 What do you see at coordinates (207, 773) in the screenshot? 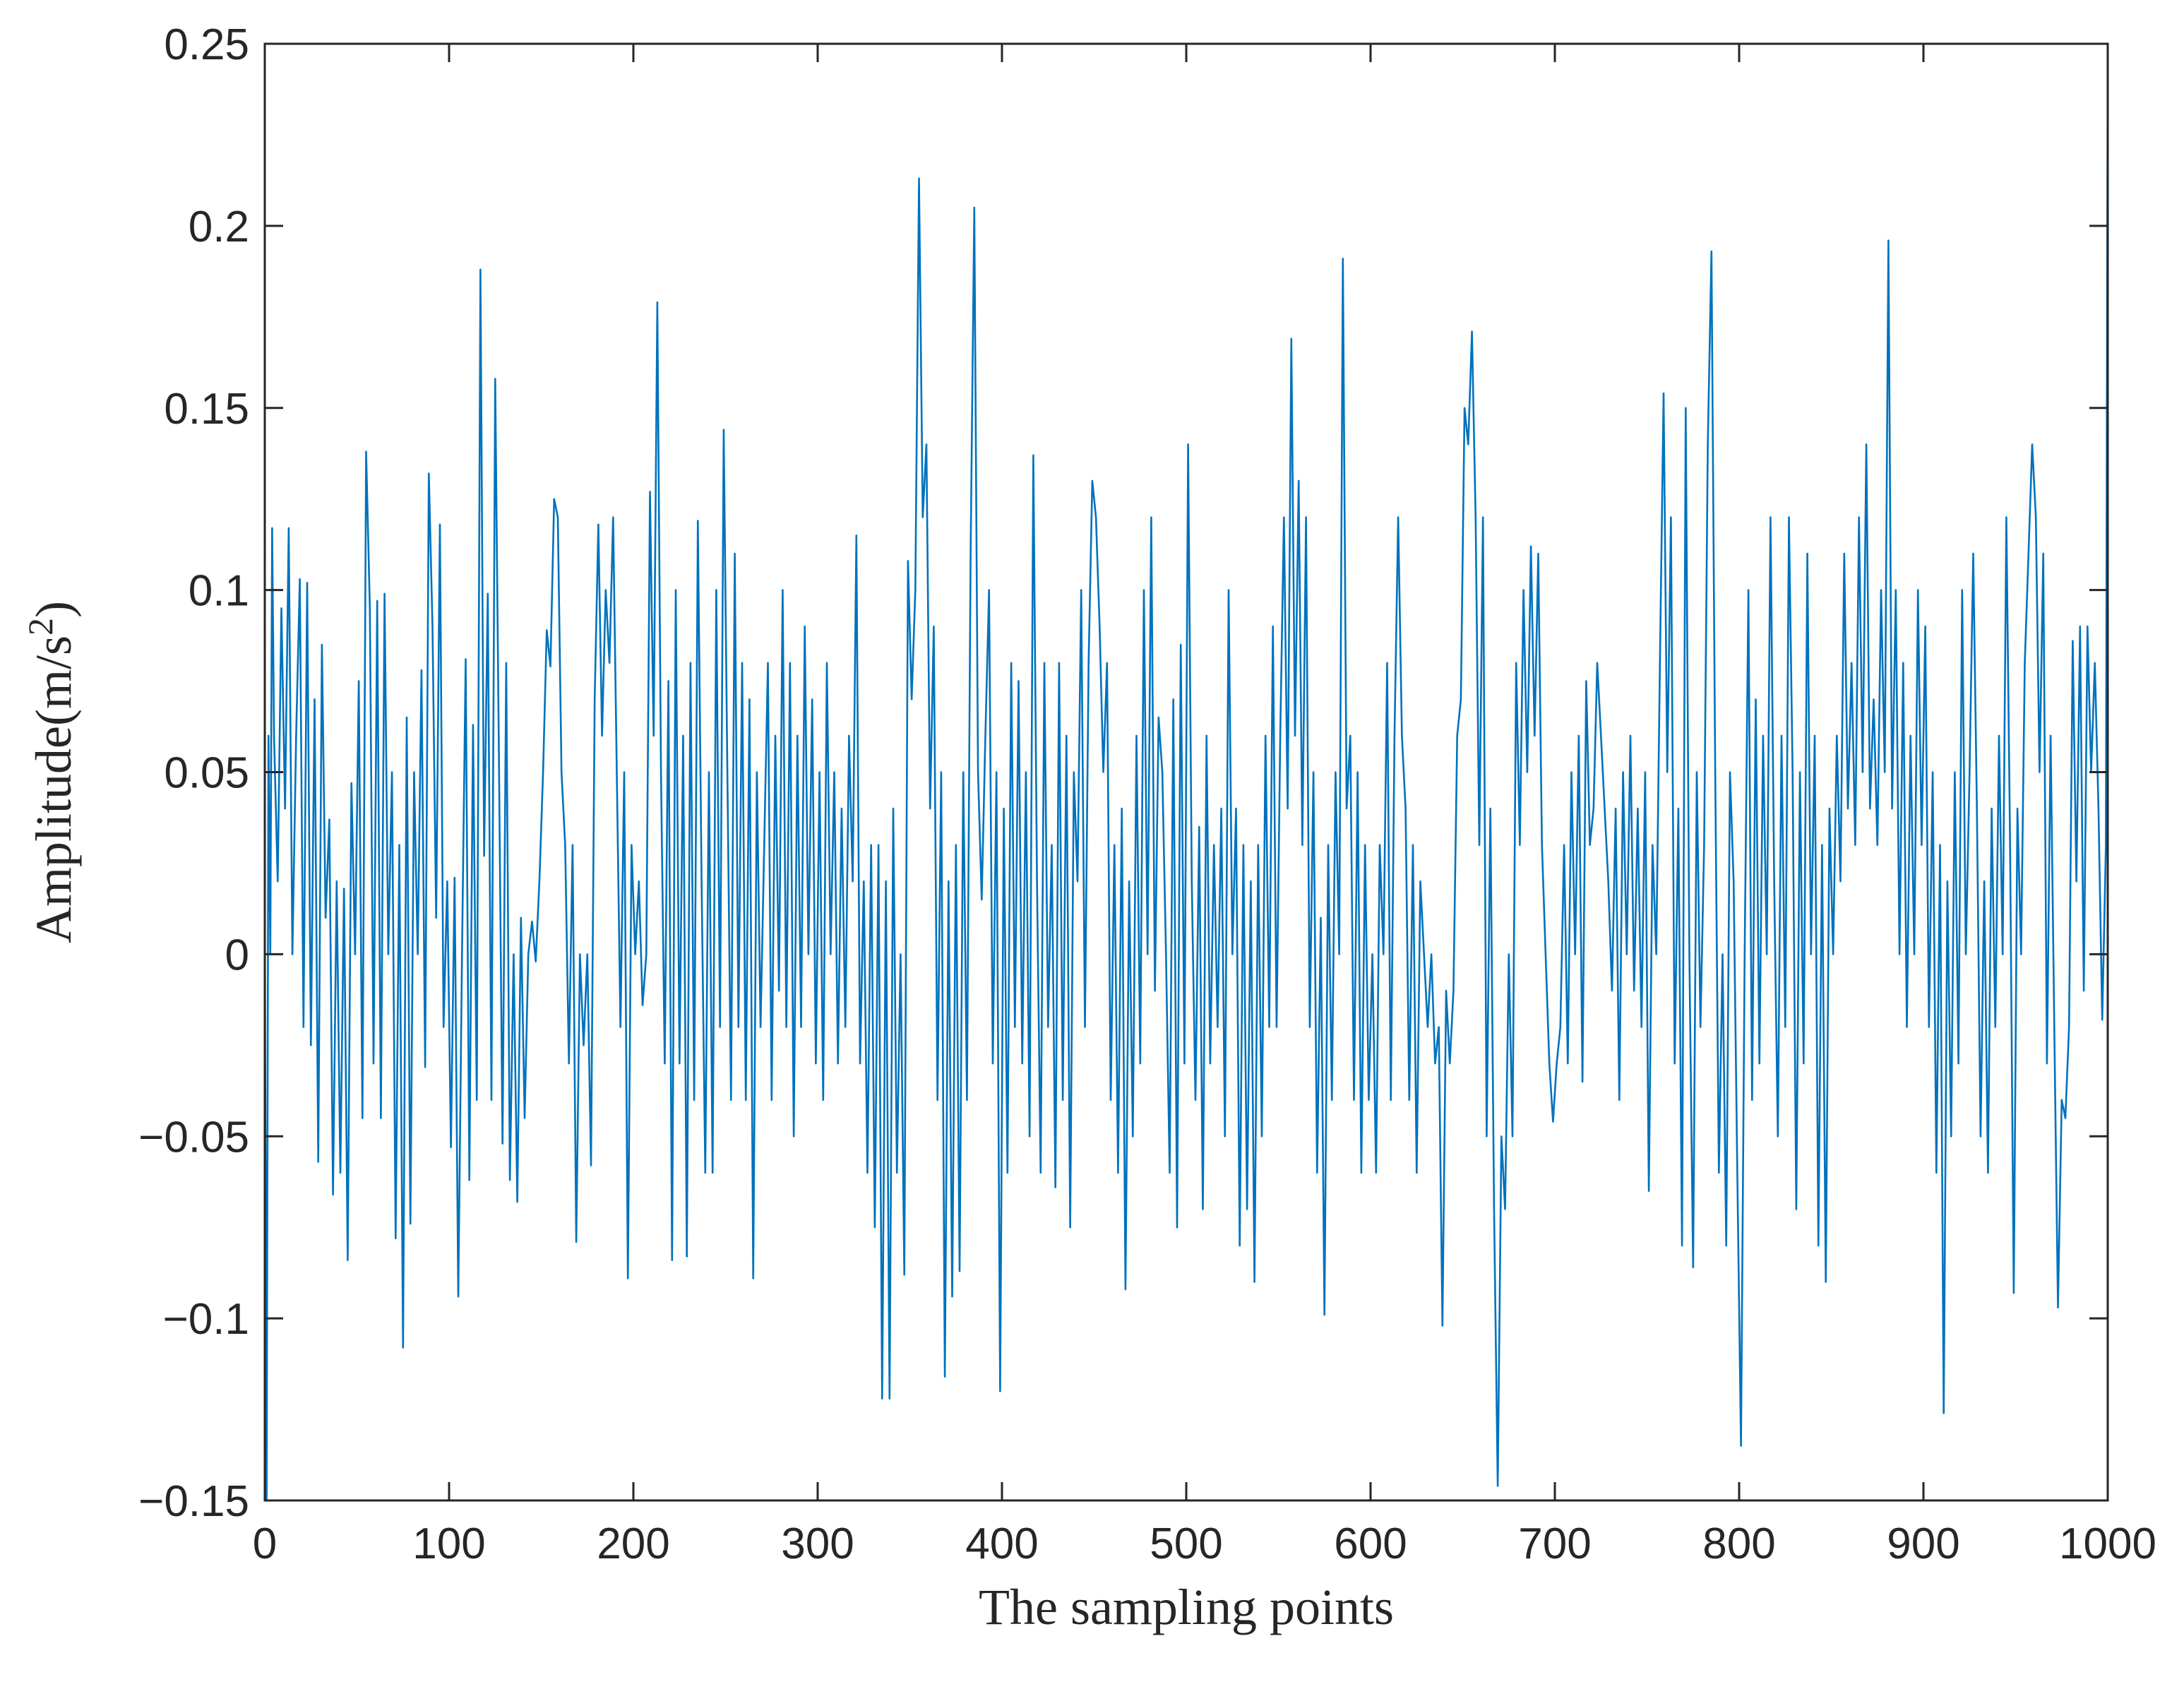
I see `y-tick-label: 0.05` at bounding box center [207, 773].